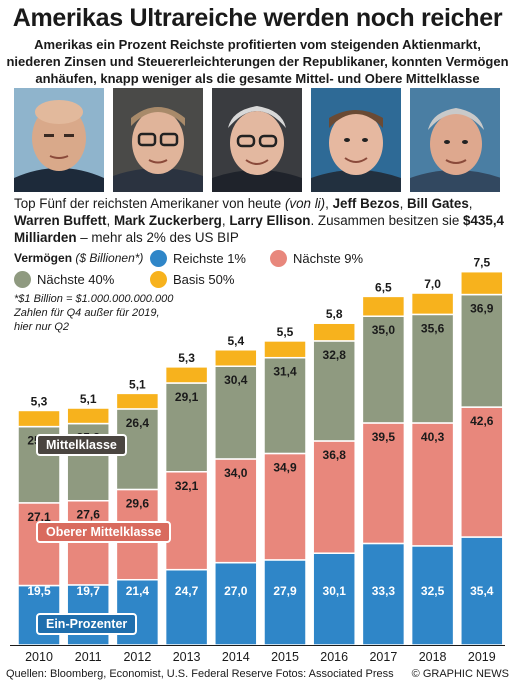  What do you see at coordinates (187, 591) in the screenshot?
I see `value-label: 24,7` at bounding box center [187, 591].